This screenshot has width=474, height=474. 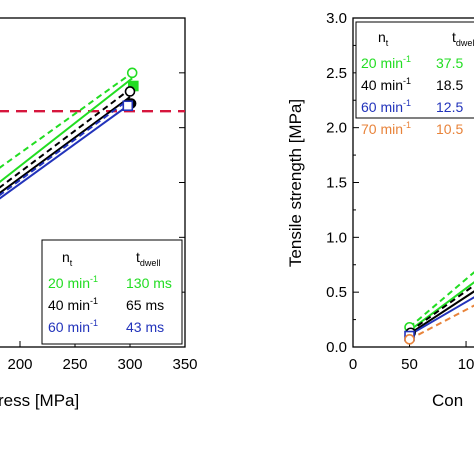 I want to click on y-tick-label: 3.0, so click(x=336, y=18).